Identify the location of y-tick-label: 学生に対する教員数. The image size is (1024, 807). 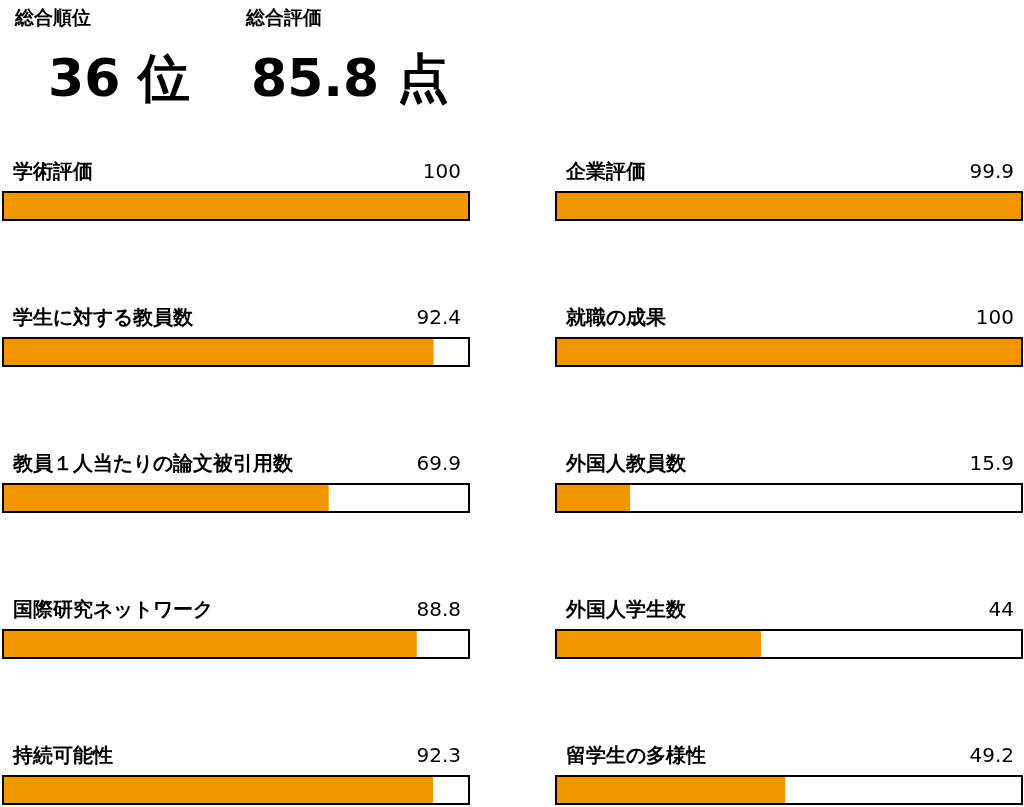
(103, 317).